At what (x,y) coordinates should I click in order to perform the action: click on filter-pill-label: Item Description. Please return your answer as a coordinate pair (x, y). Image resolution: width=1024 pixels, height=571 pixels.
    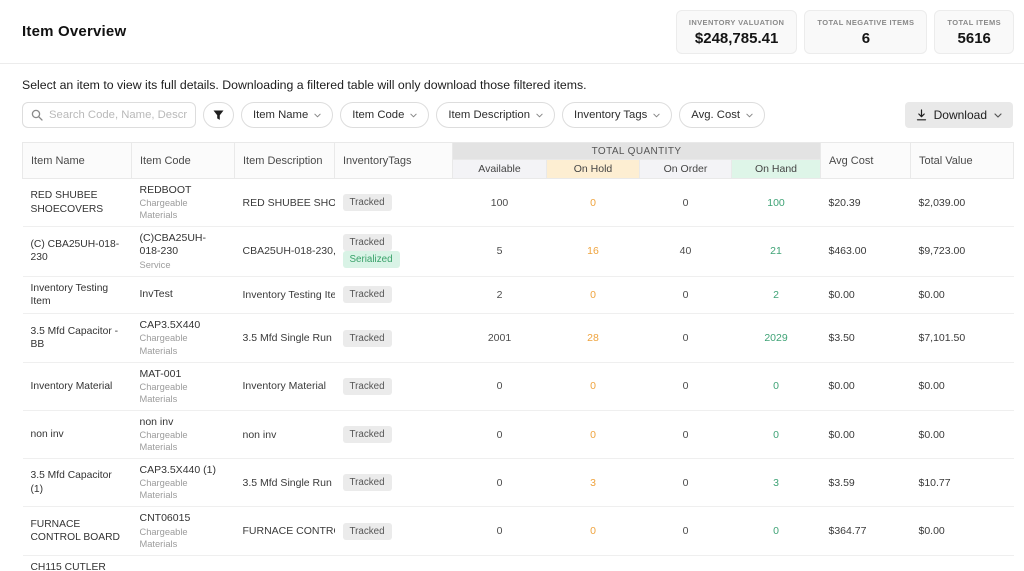
    Looking at the image, I should click on (489, 115).